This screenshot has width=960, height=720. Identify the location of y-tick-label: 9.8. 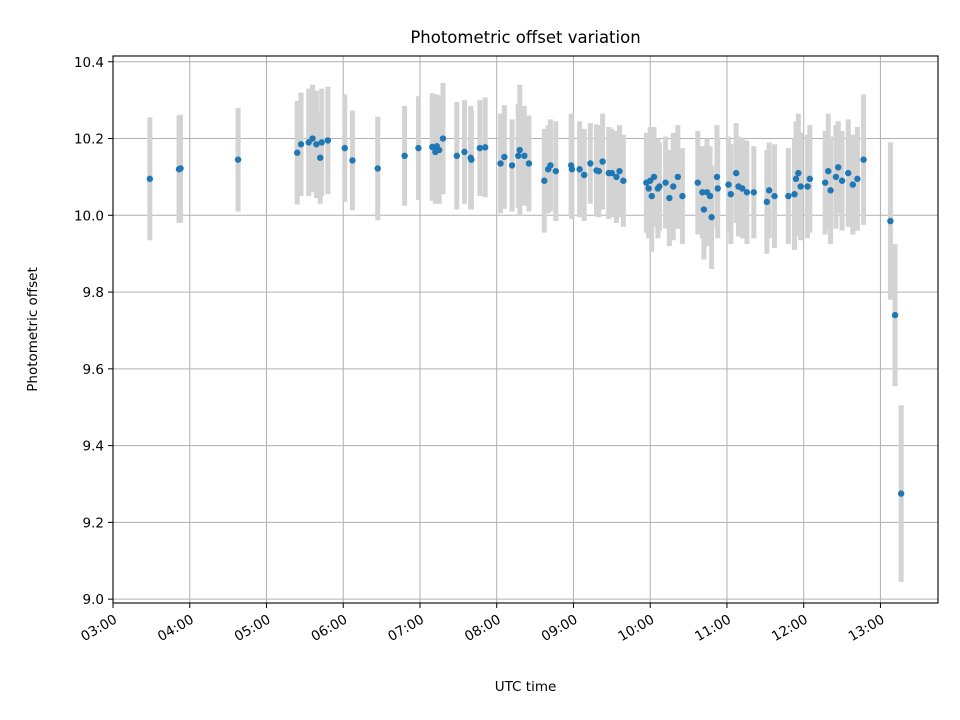
(93, 293).